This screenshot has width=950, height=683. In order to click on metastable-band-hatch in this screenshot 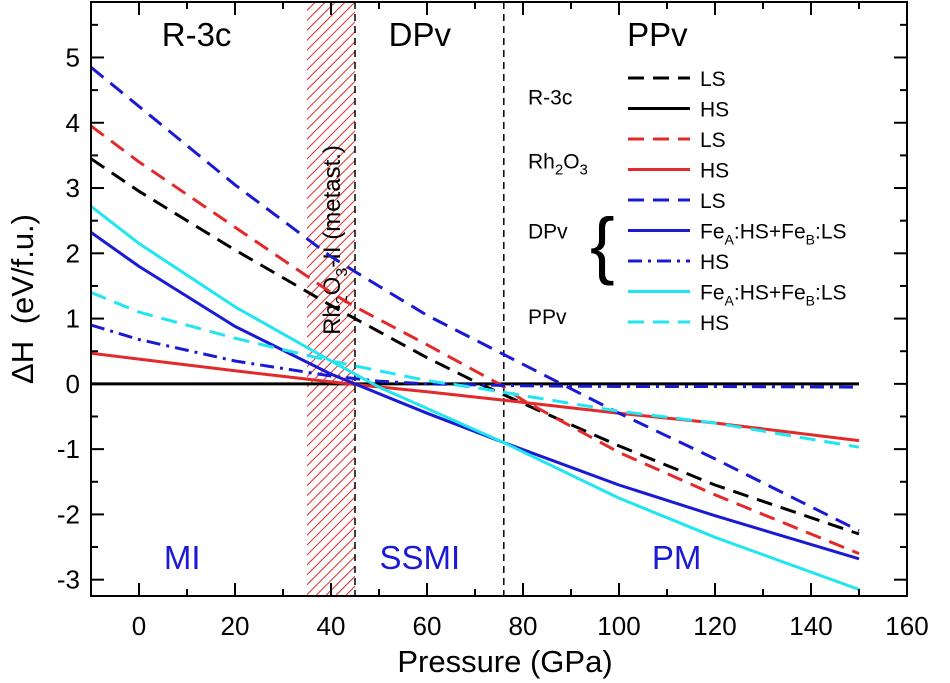, I will do `click(331, 299)`.